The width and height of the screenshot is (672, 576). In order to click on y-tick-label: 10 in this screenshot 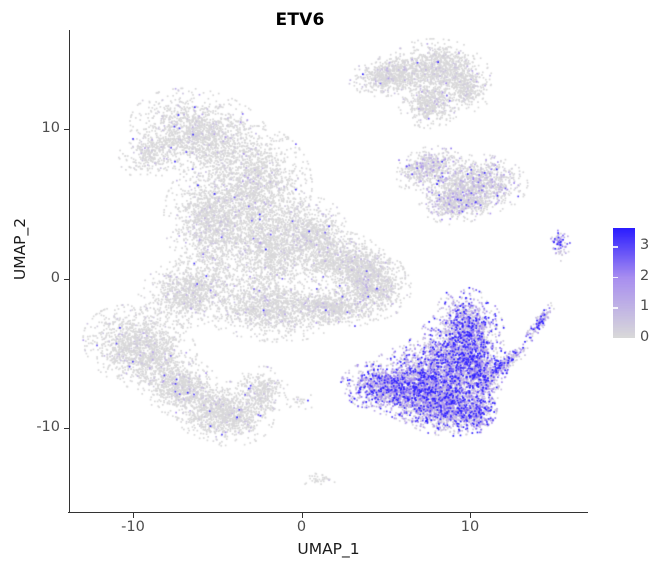, I will do `click(50, 127)`.